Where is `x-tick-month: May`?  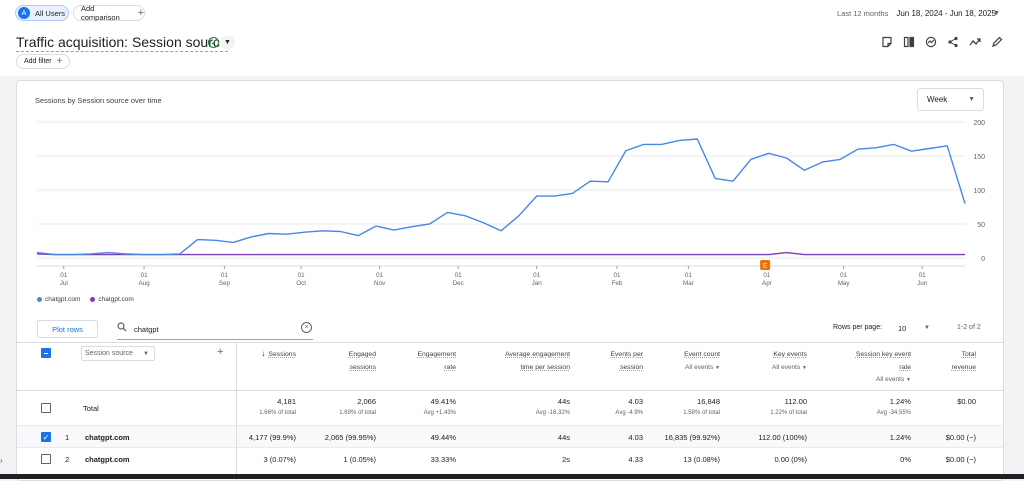 x-tick-month: May is located at coordinates (844, 283).